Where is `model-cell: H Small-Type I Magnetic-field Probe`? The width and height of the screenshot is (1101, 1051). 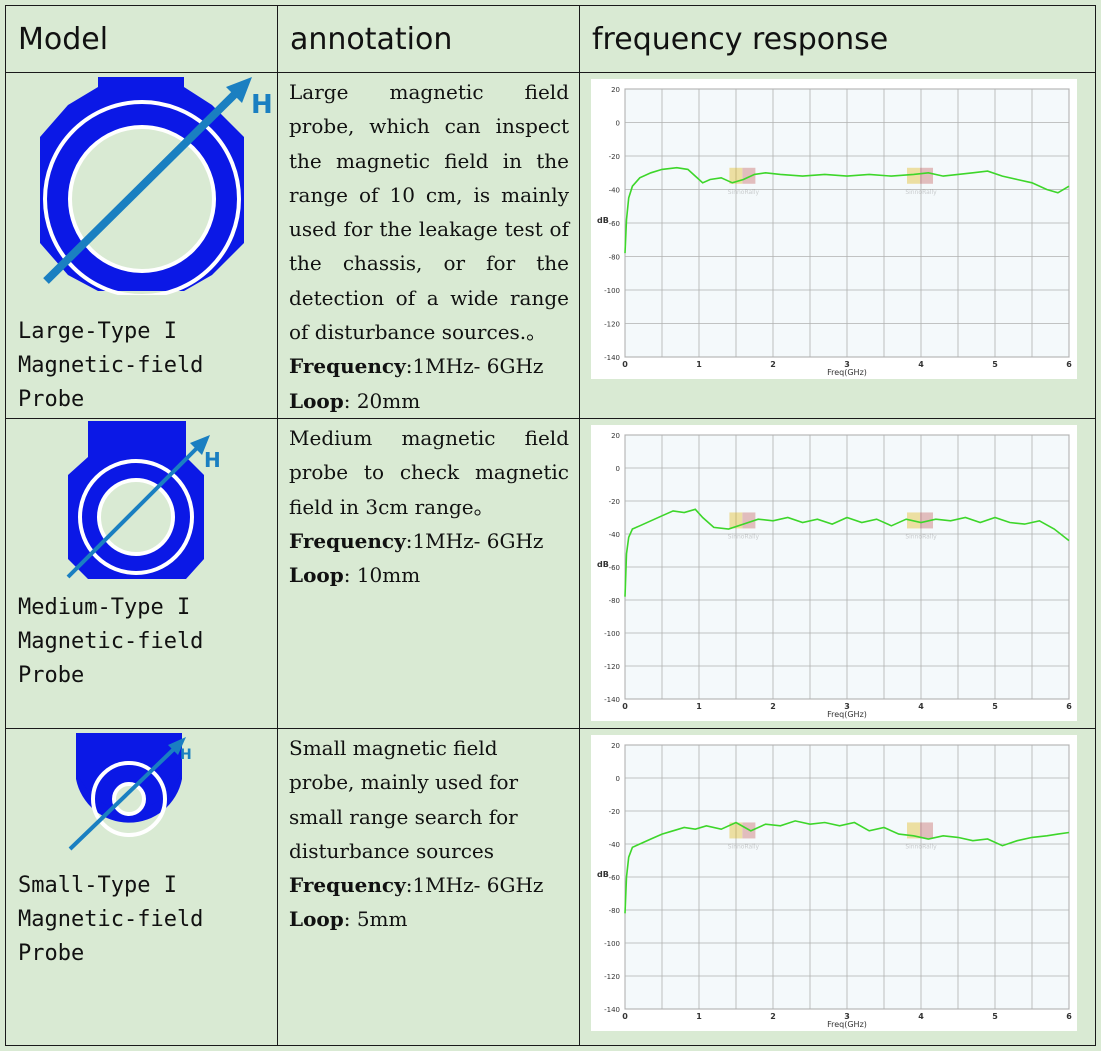 model-cell: H Small-Type I Magnetic-field Probe is located at coordinates (141, 887).